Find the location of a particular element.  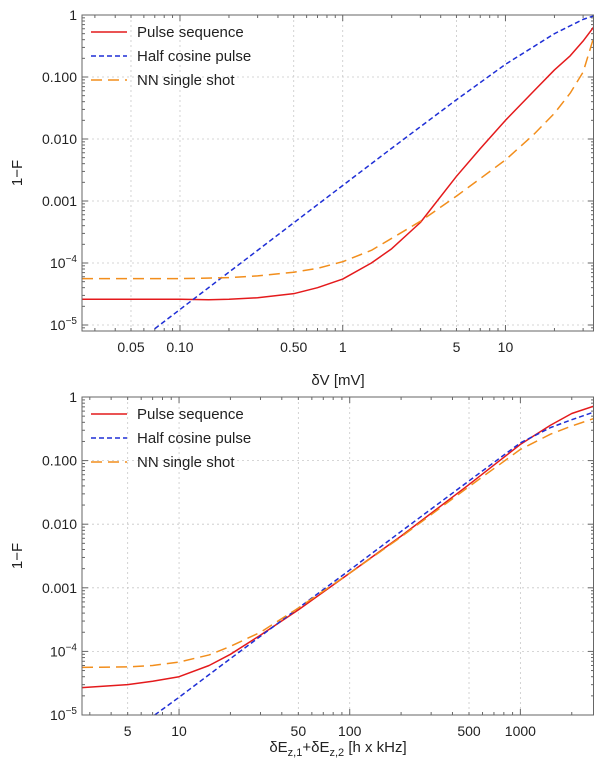

x-tick-label: 100 is located at coordinates (350, 731).